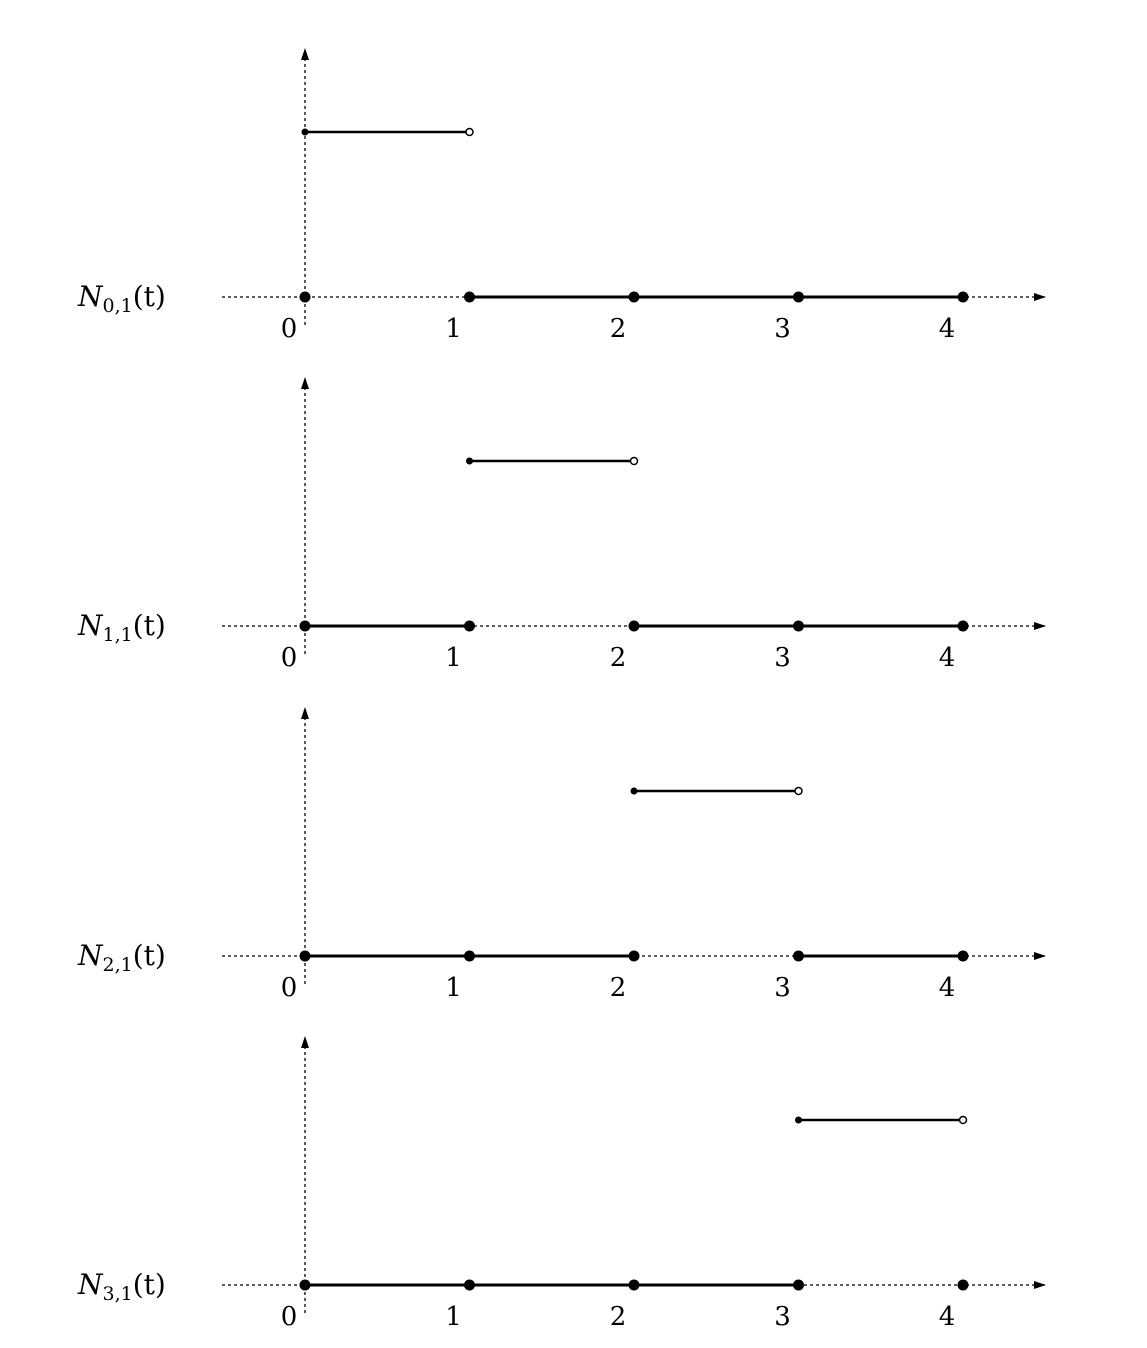 This screenshot has height=1348, width=1147. I want to click on function-label-sub: 2,1, so click(118, 965).